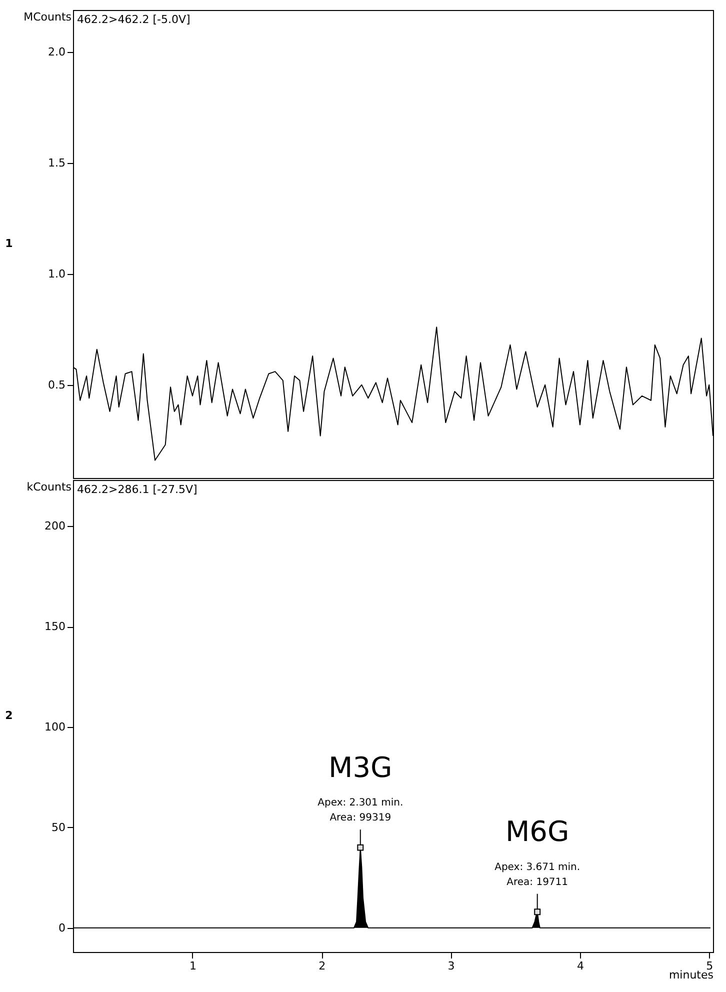 This screenshot has width=726, height=992. What do you see at coordinates (137, 489) in the screenshot?
I see `chart-title: 462.2>286.1 [-27.5V]` at bounding box center [137, 489].